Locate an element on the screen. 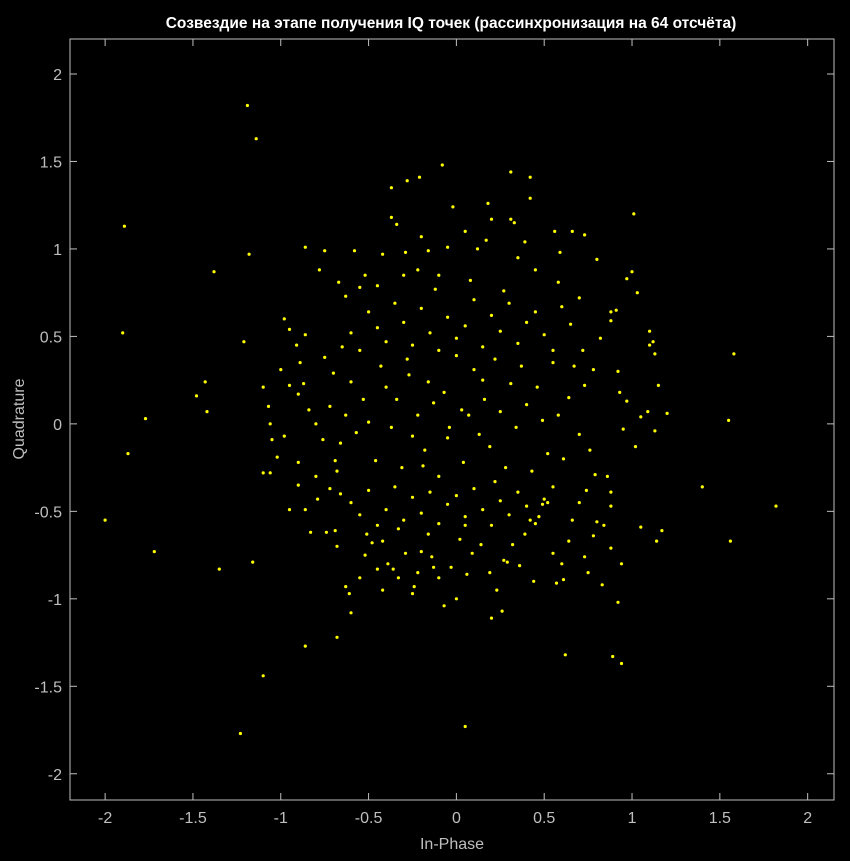 This screenshot has width=850, height=861. y-tick-label: -1.5 is located at coordinates (48, 687).